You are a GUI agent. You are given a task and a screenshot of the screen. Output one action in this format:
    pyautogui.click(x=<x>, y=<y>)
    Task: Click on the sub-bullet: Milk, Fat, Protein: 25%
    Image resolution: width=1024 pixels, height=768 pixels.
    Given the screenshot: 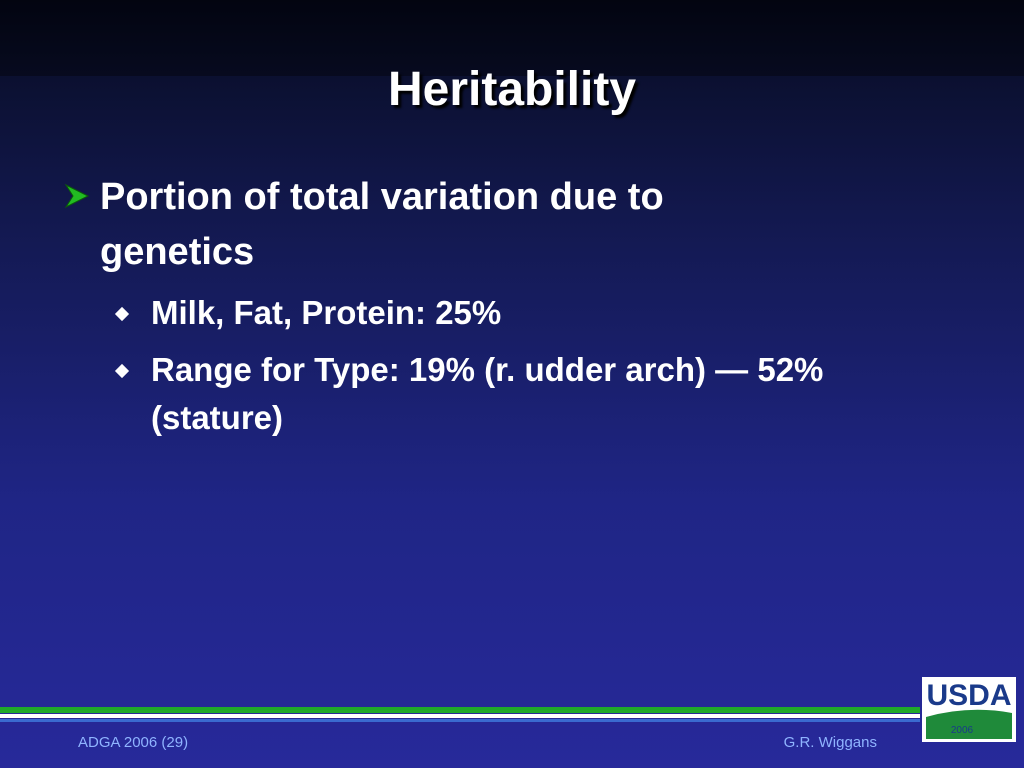 What is the action you would take?
    pyautogui.click(x=326, y=312)
    